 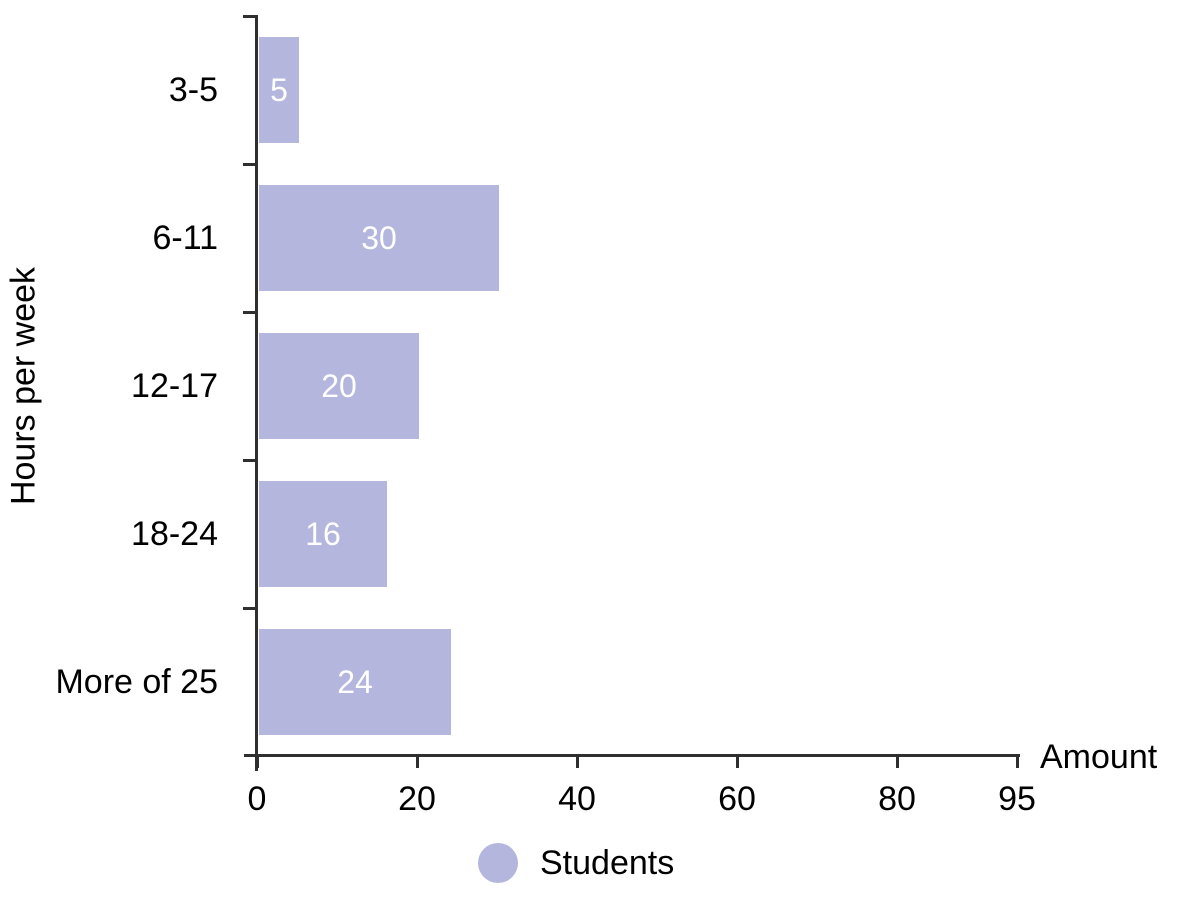 I want to click on x-axis-line, so click(x=632, y=755).